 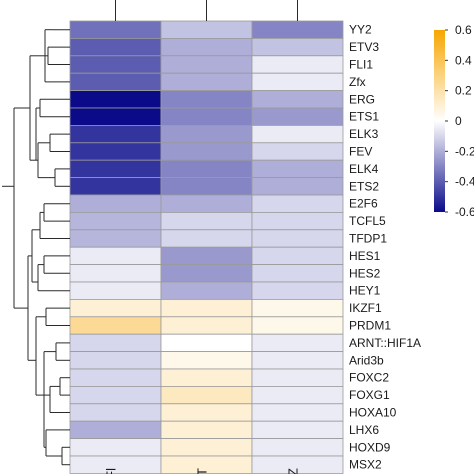 What do you see at coordinates (463, 91) in the screenshot?
I see `colorbar-tick-label: 0.2` at bounding box center [463, 91].